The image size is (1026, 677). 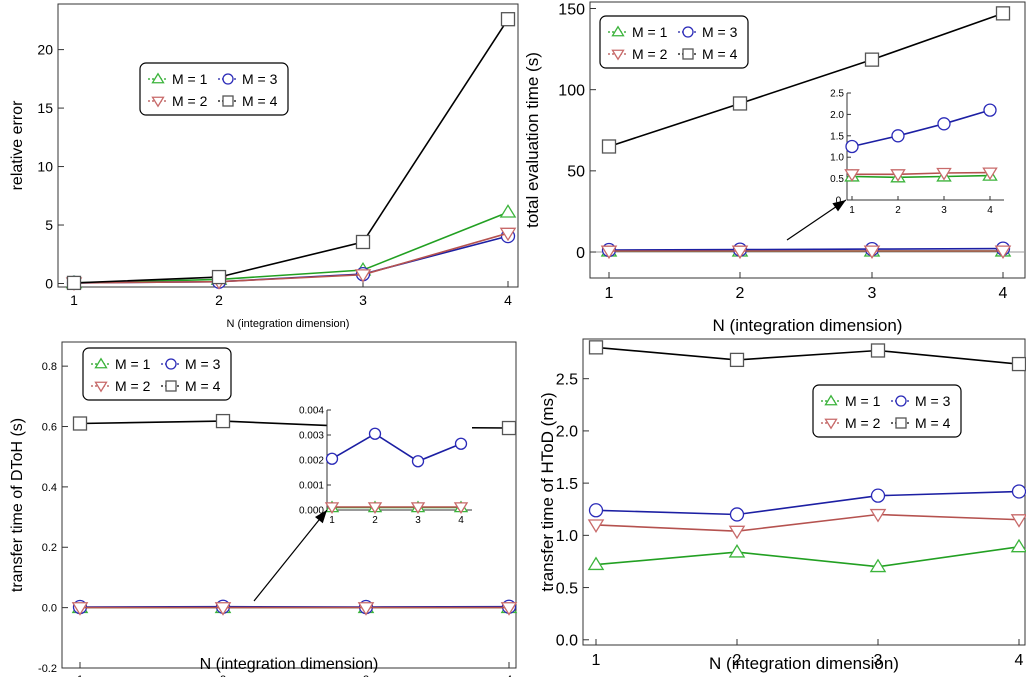 What do you see at coordinates (45, 50) in the screenshot?
I see `y-tick-label: 20` at bounding box center [45, 50].